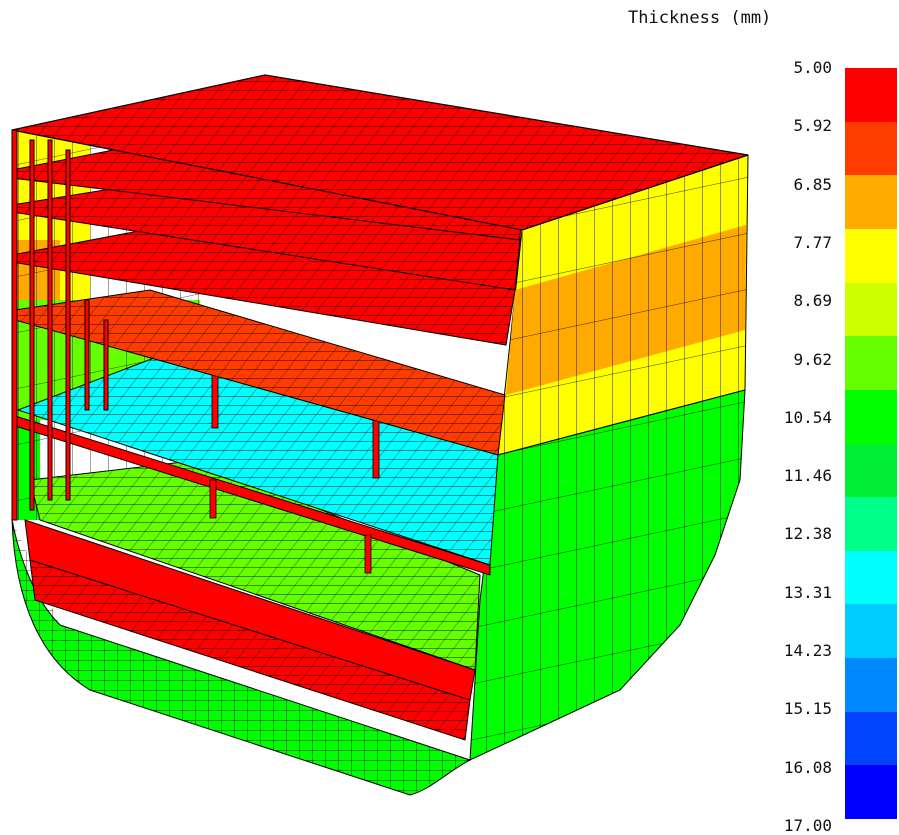 This screenshot has height=835, width=899. I want to click on left-frames, so click(60, 325).